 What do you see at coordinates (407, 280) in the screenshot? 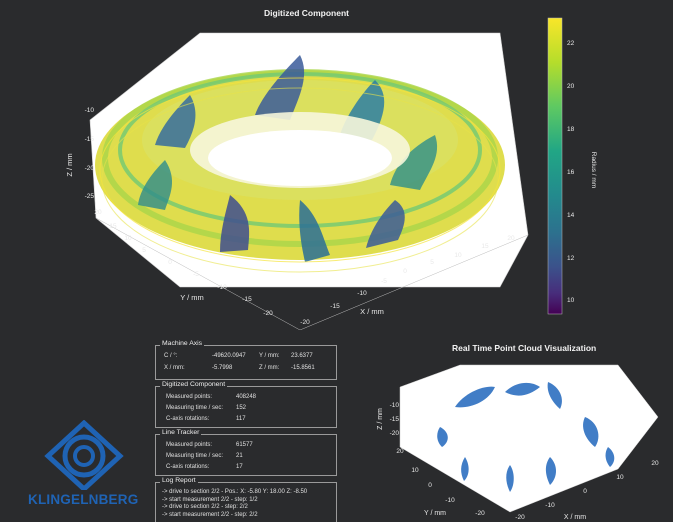
I see `main-x-ticks: -20 -15 -10 -5 0 5 10 15 20` at bounding box center [407, 280].